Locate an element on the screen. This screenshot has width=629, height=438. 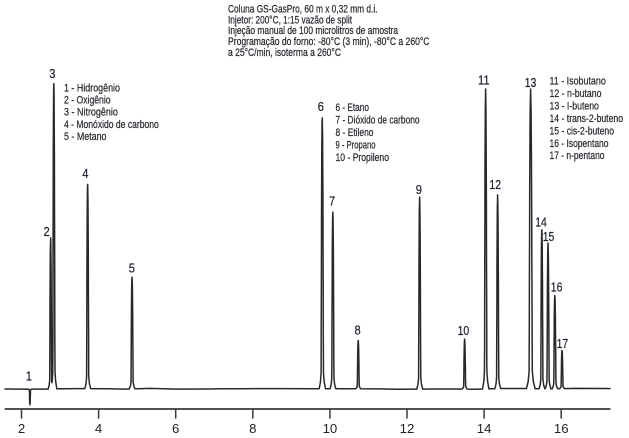
svg-text: 5 - Metano is located at coordinates (85, 137).